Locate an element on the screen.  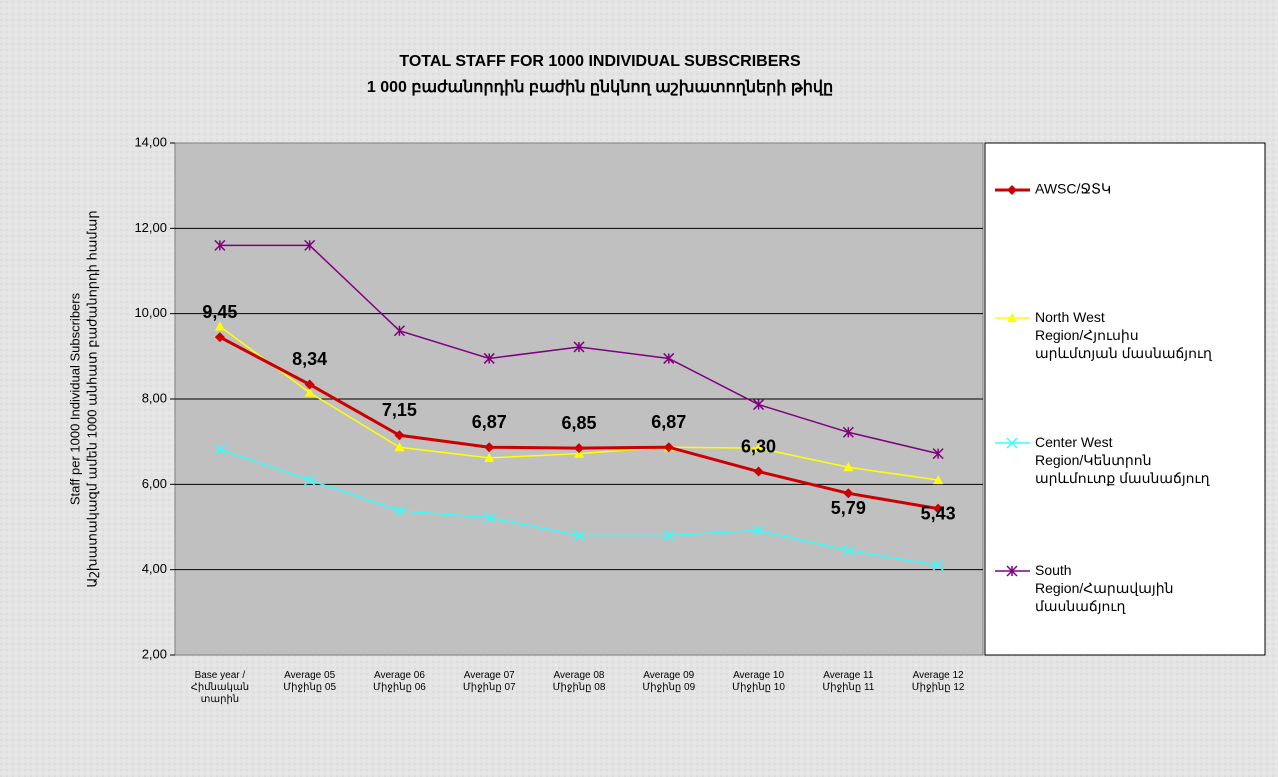
data-label: 9,45 is located at coordinates (219, 312).